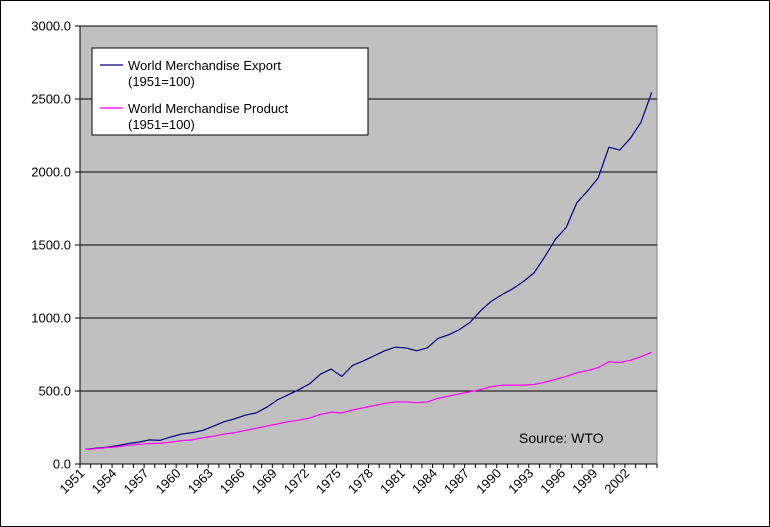  What do you see at coordinates (54, 391) in the screenshot?
I see `y-tick-label: 500.0` at bounding box center [54, 391].